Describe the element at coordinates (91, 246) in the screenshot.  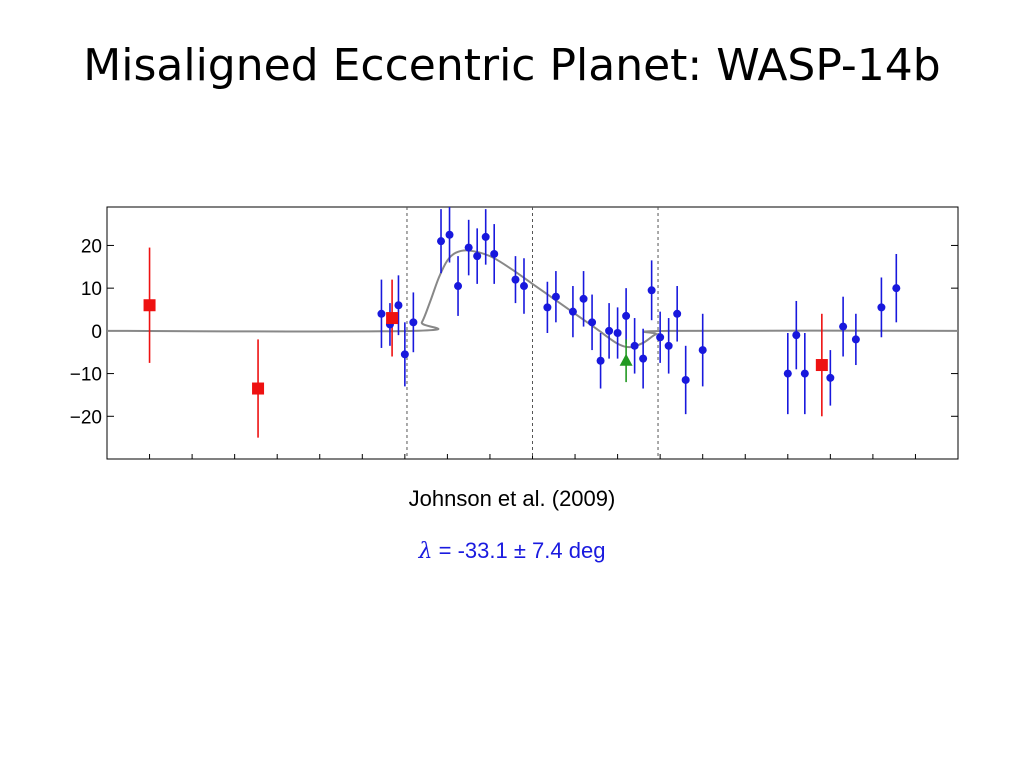
I see `y-tick-label: 20` at that location.